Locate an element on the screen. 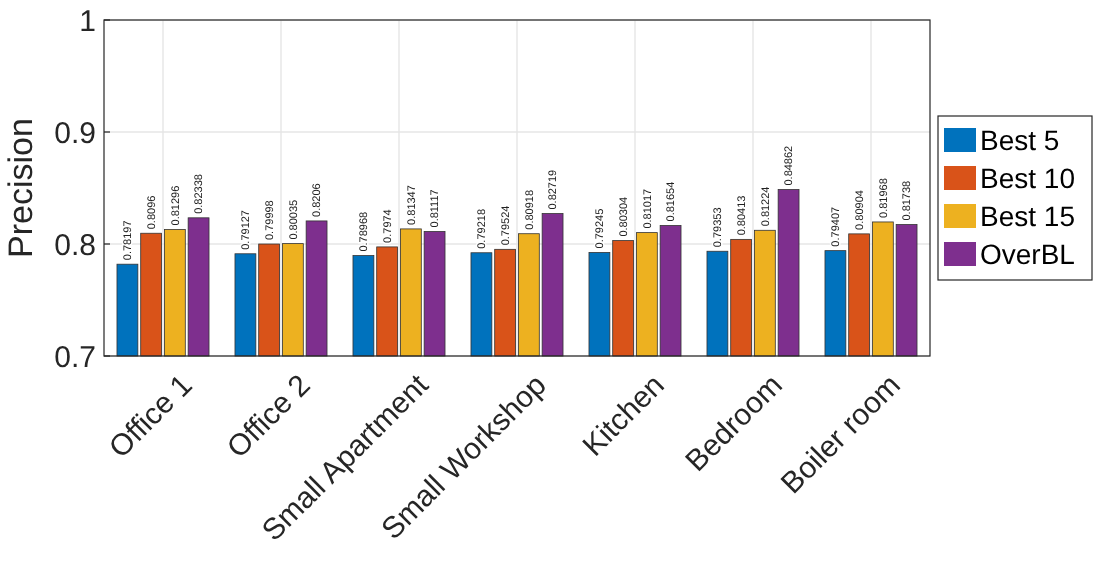 The height and width of the screenshot is (576, 1100). legend-label: Best 15 is located at coordinates (1028, 215).